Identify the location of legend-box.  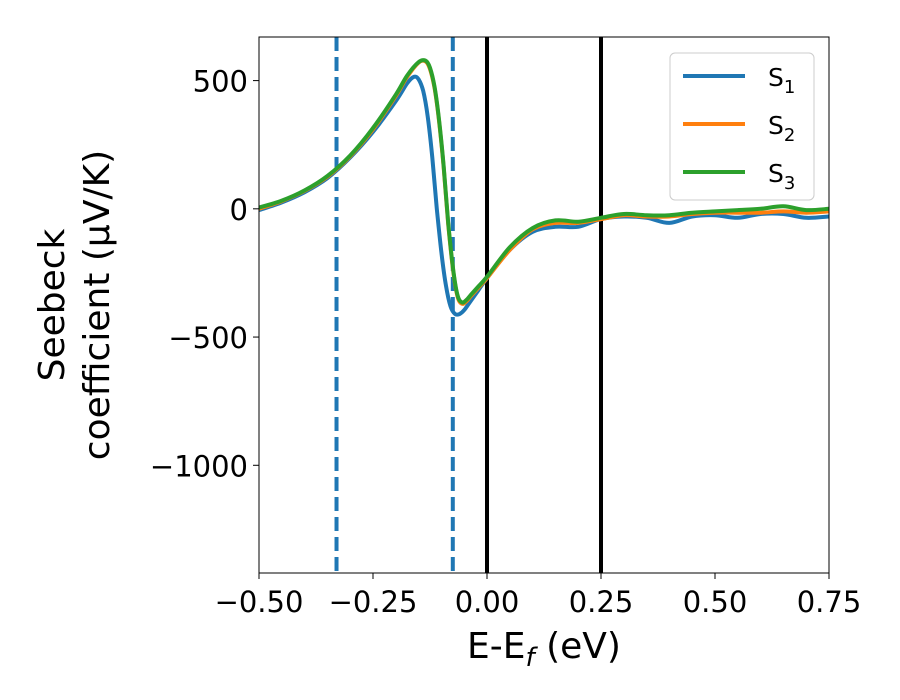
(742, 126).